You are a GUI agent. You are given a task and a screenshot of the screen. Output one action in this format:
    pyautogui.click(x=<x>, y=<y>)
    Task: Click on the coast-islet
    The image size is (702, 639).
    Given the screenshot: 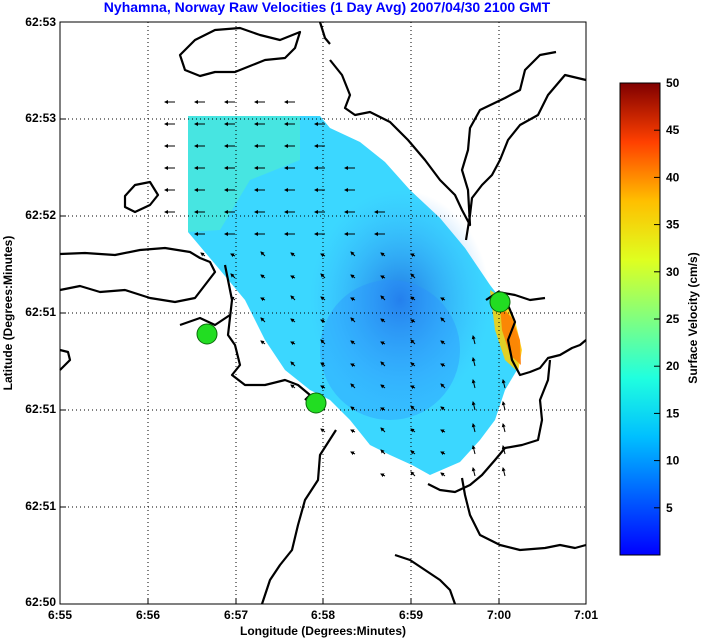 What is the action you would take?
    pyautogui.click(x=141, y=197)
    